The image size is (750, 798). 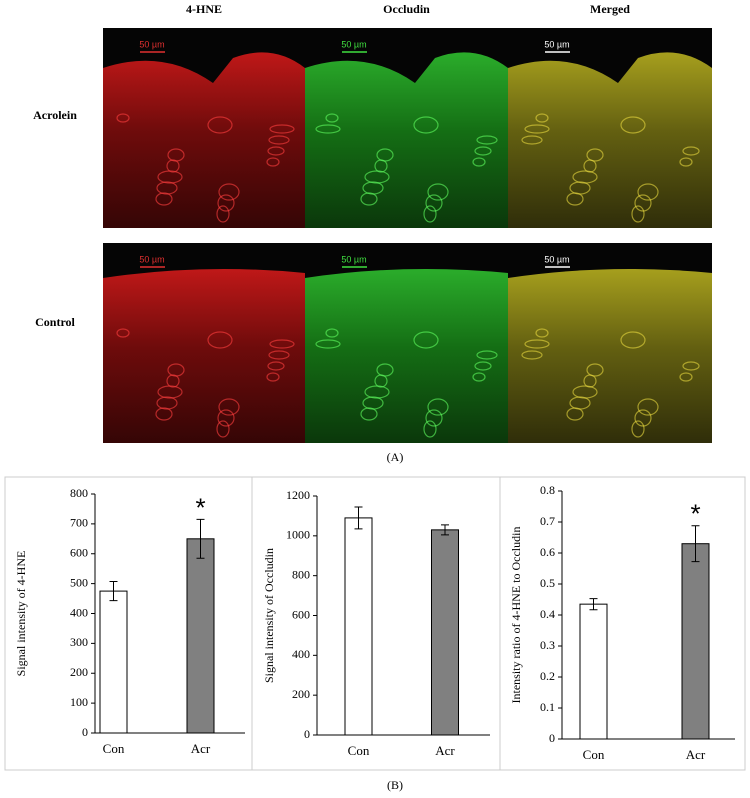 What do you see at coordinates (298, 495) in the screenshot?
I see `y-tick-label: 1200` at bounding box center [298, 495].